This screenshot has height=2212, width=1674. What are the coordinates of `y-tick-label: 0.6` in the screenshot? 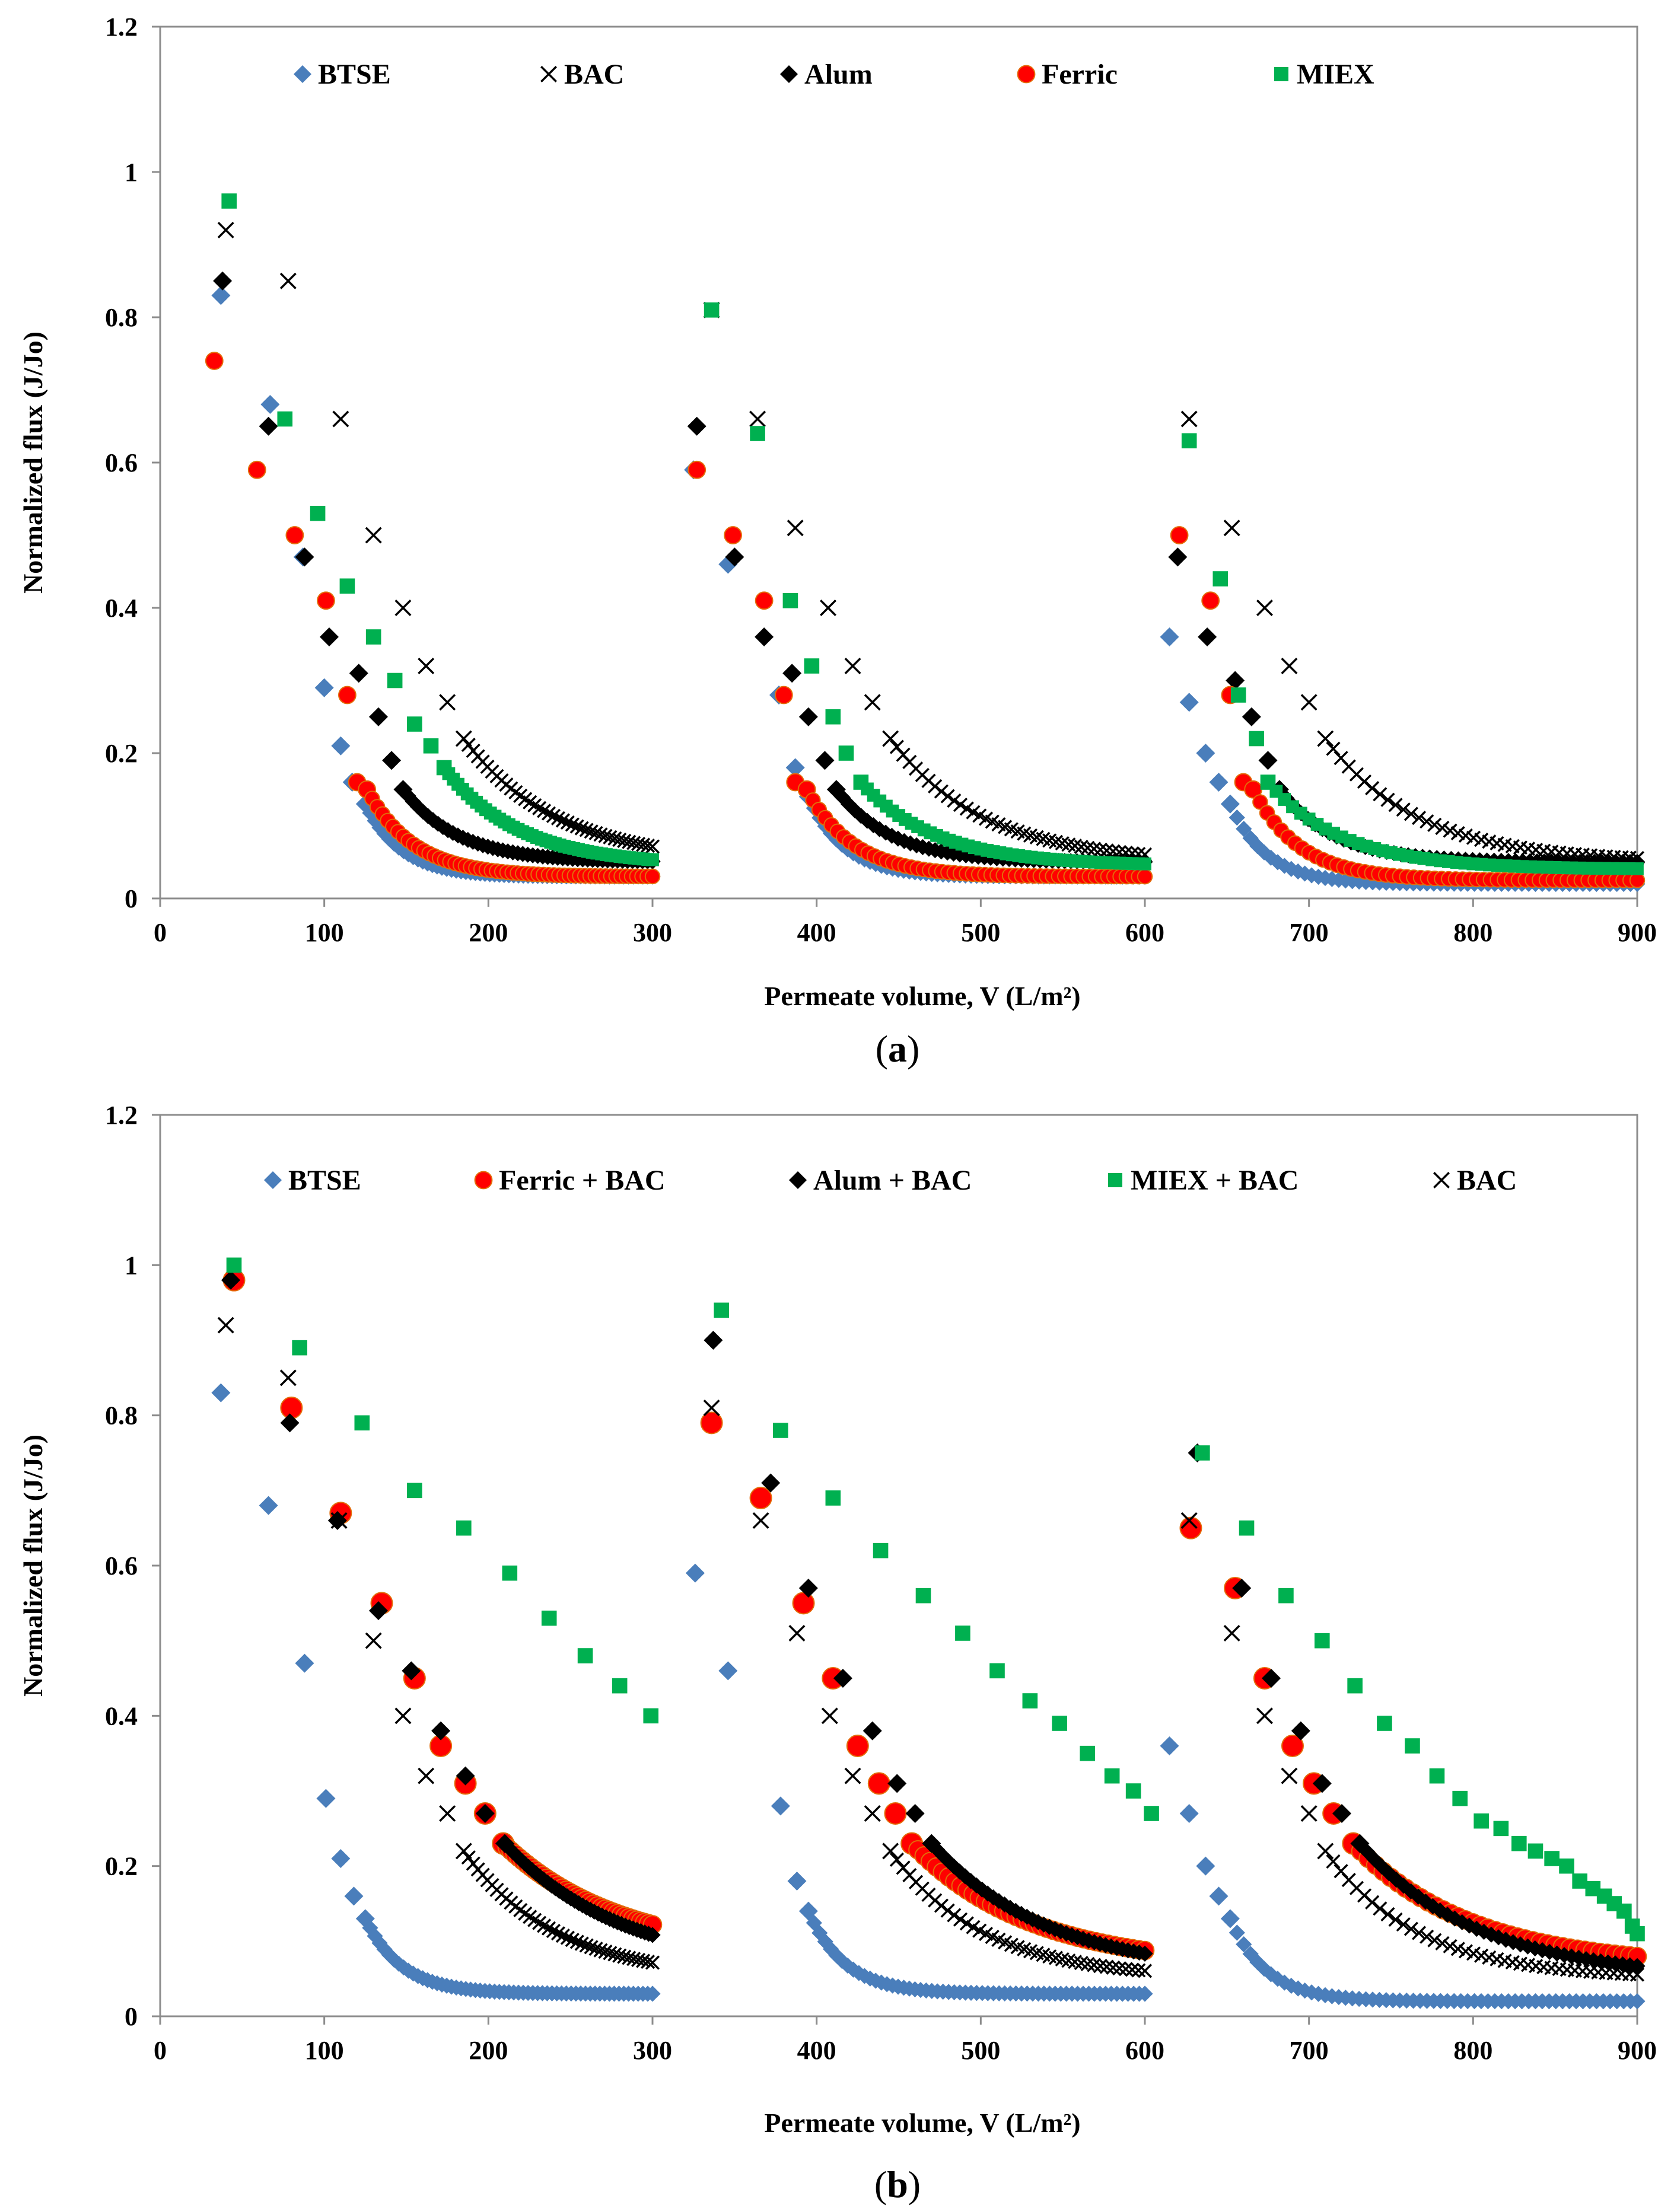 It's located at (121, 462).